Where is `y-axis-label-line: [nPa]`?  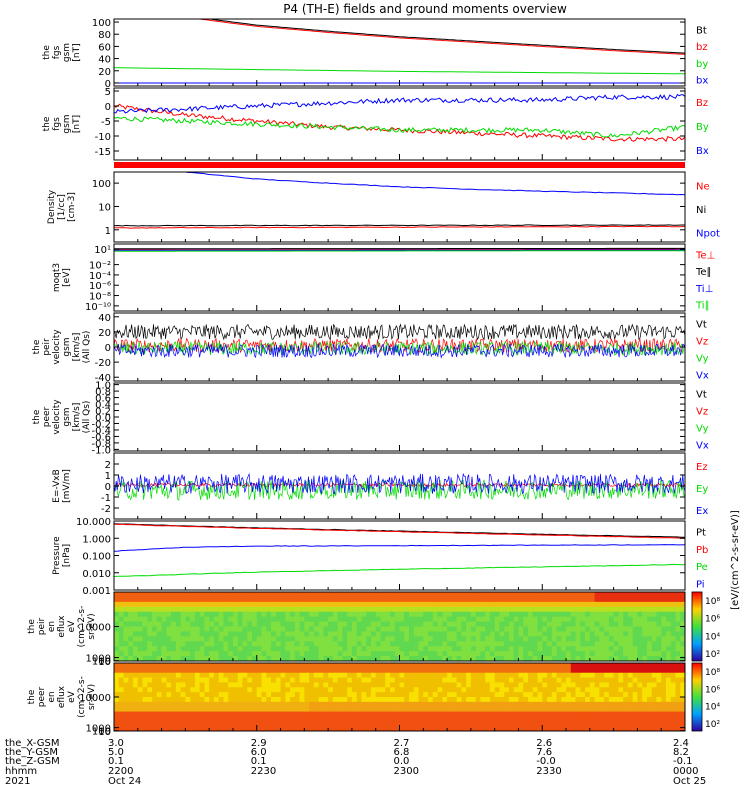 y-axis-label-line: [nPa] is located at coordinates (67, 555).